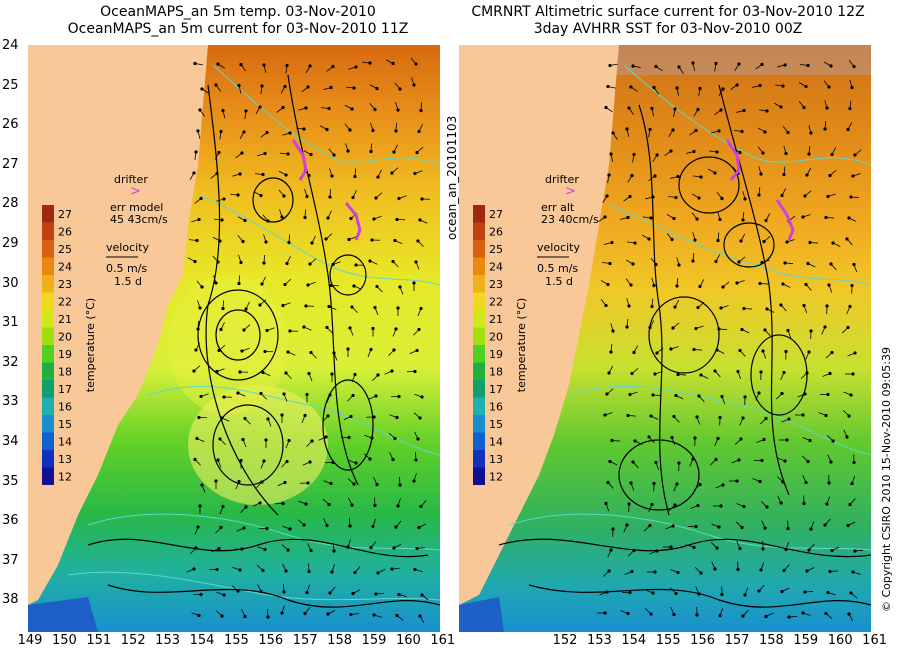 The image size is (900, 650). Describe the element at coordinates (10, 600) in the screenshot. I see `lat-tick: 38` at that location.